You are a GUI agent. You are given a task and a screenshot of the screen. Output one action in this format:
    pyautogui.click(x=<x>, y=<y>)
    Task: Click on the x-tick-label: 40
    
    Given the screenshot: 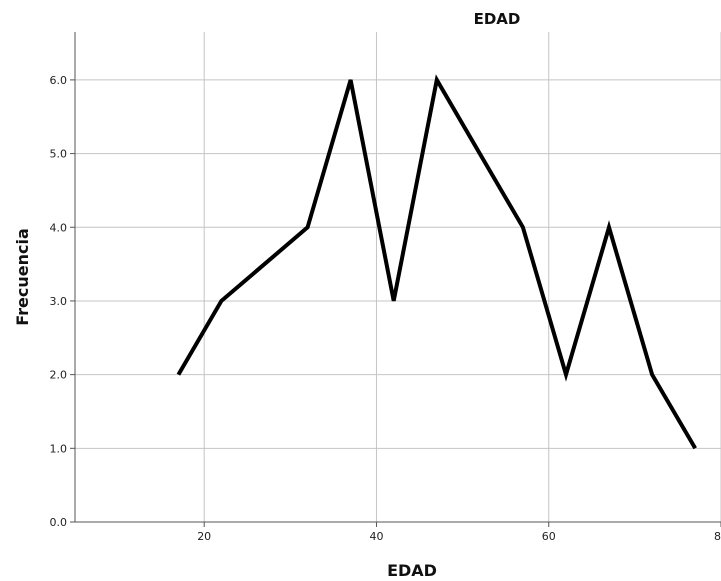 What is the action you would take?
    pyautogui.click(x=376, y=536)
    